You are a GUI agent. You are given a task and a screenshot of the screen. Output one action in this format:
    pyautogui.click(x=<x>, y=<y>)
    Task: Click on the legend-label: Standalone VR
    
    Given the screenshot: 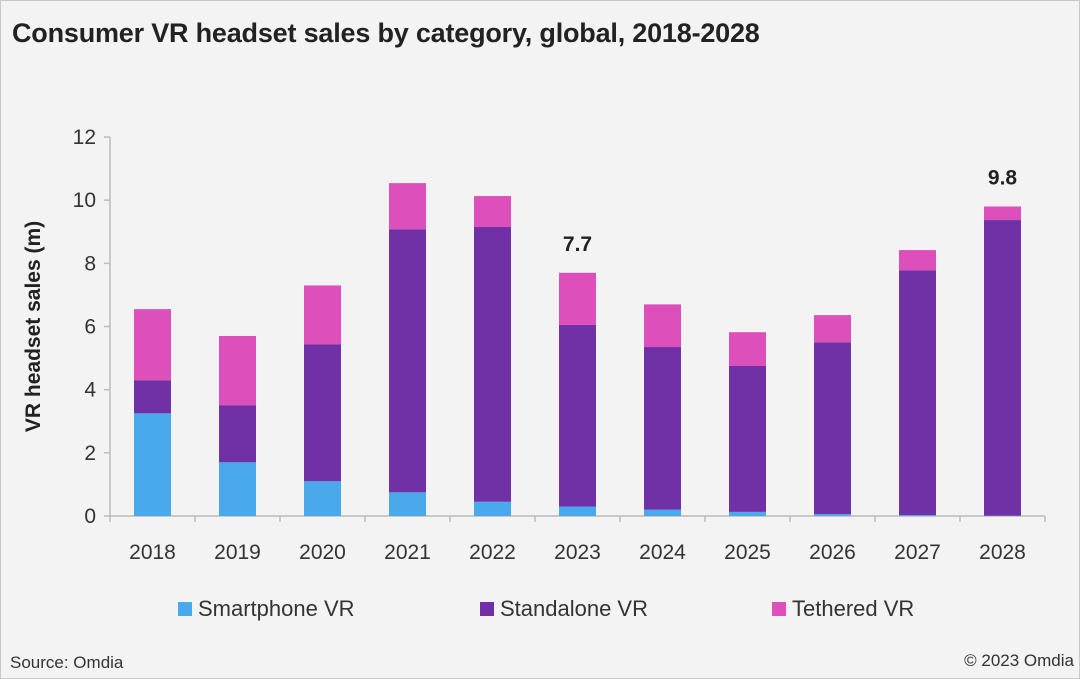 What is the action you would take?
    pyautogui.click(x=574, y=608)
    